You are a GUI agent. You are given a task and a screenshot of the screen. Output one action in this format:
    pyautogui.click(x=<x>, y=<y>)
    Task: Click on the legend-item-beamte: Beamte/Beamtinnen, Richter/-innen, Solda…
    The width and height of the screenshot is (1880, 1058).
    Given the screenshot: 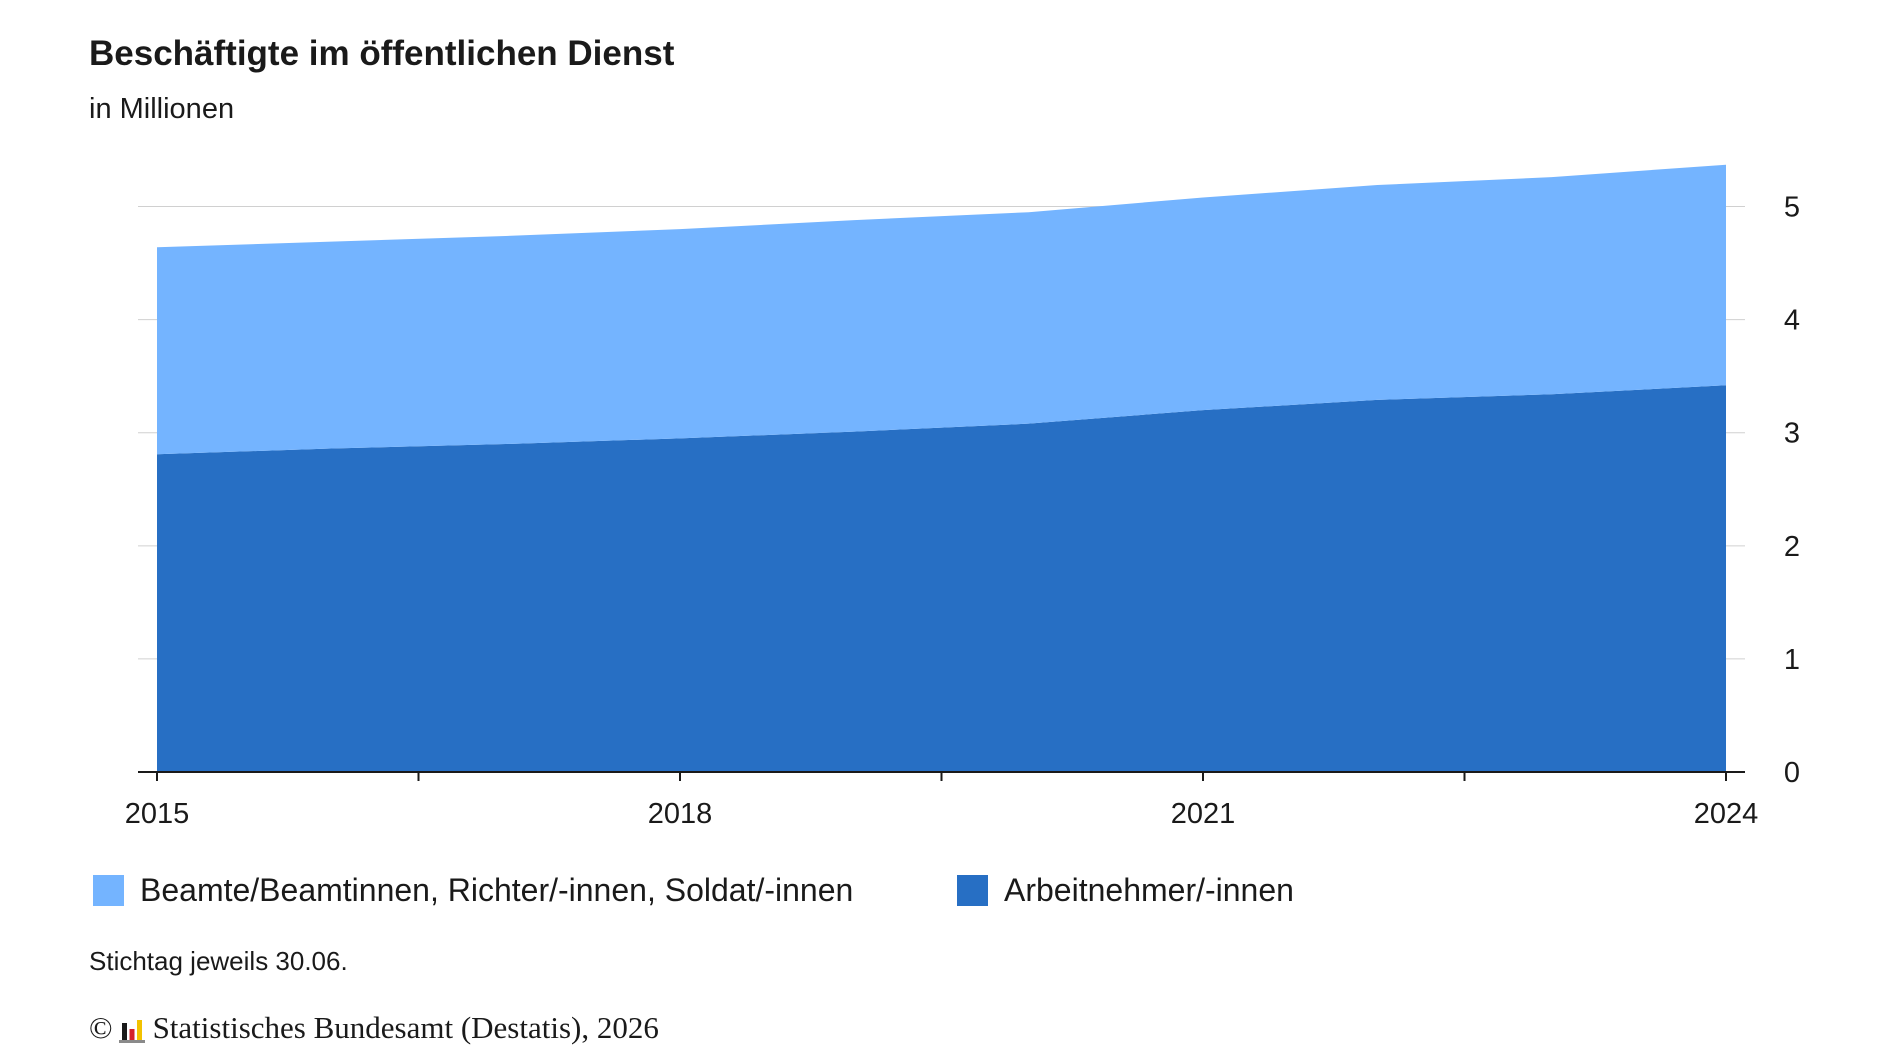 What is the action you would take?
    pyautogui.click(x=473, y=890)
    